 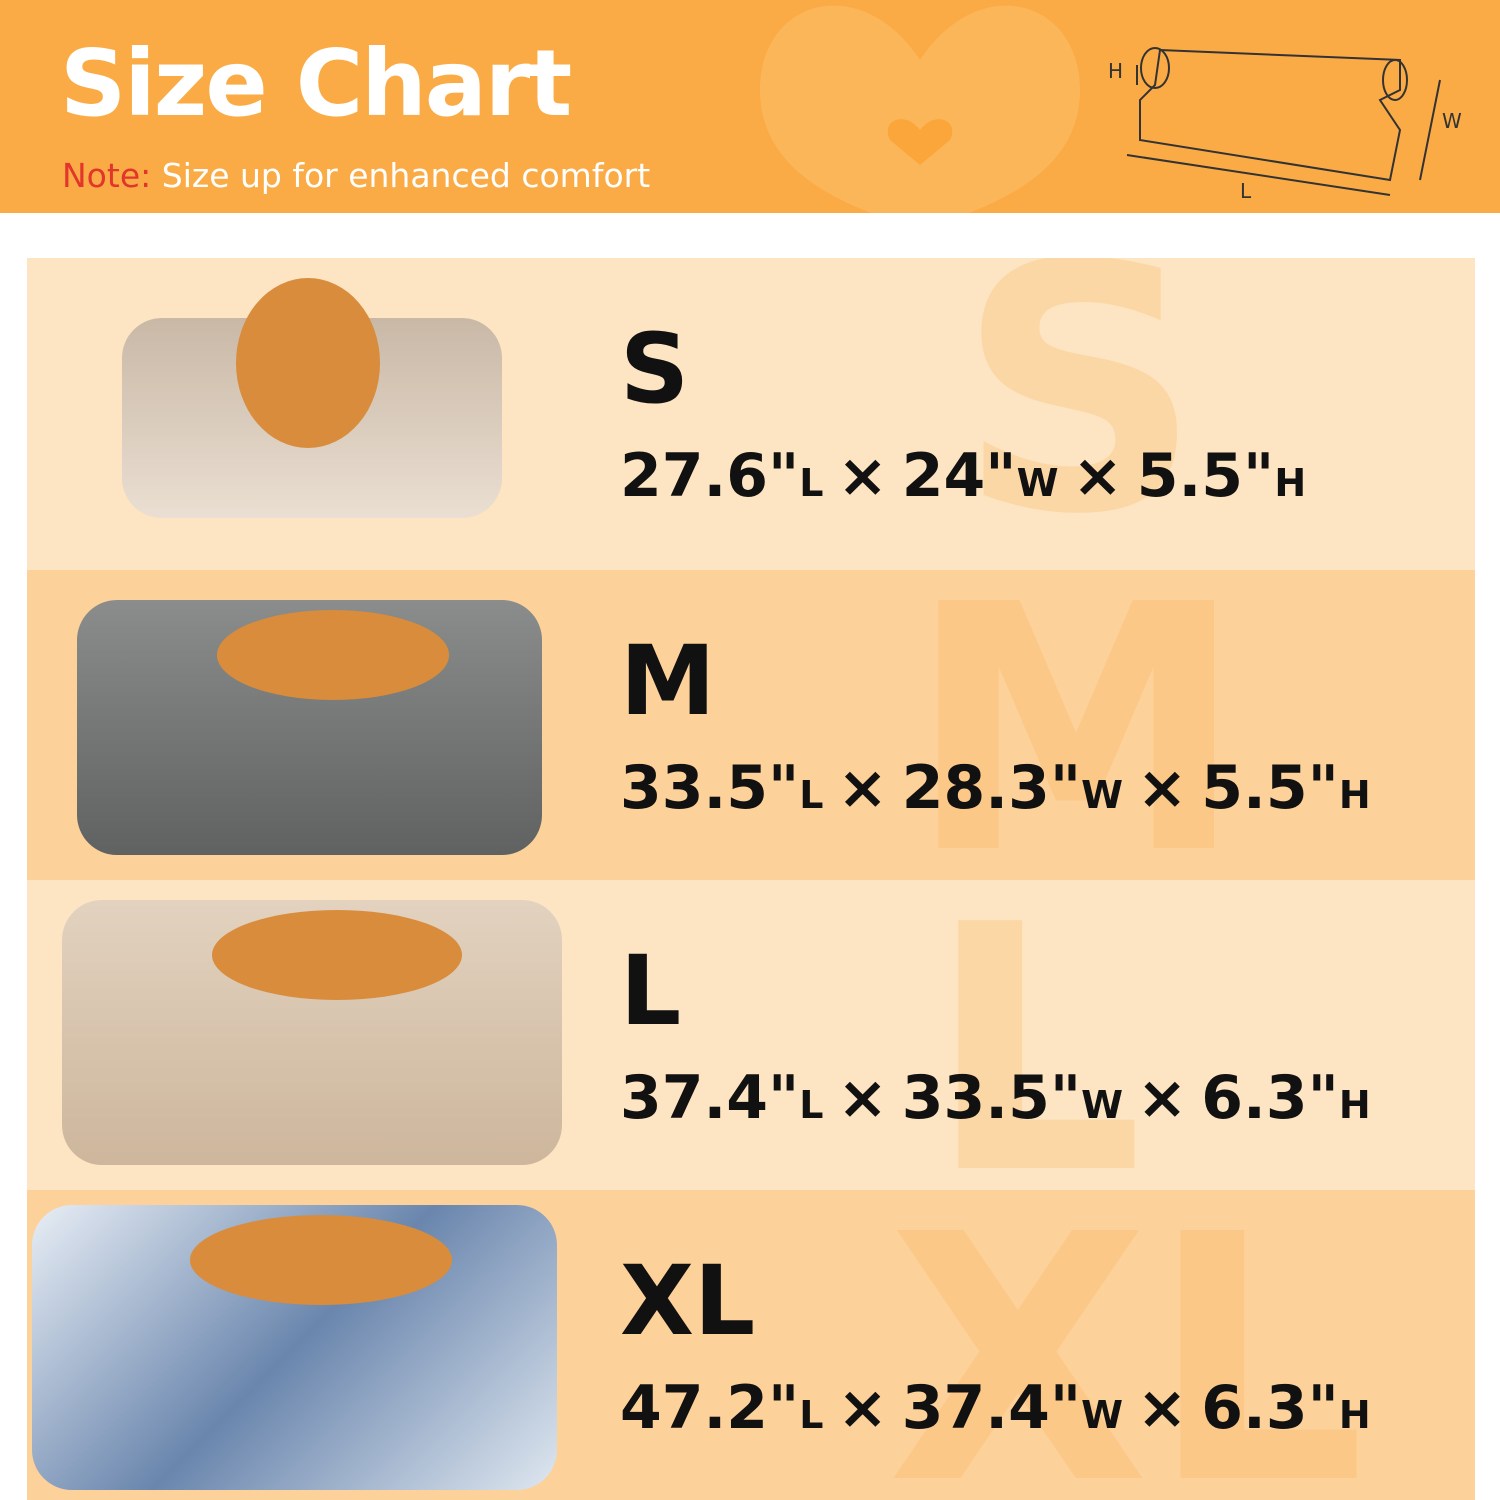 What do you see at coordinates (316, 83) in the screenshot?
I see `title: Size Chart` at bounding box center [316, 83].